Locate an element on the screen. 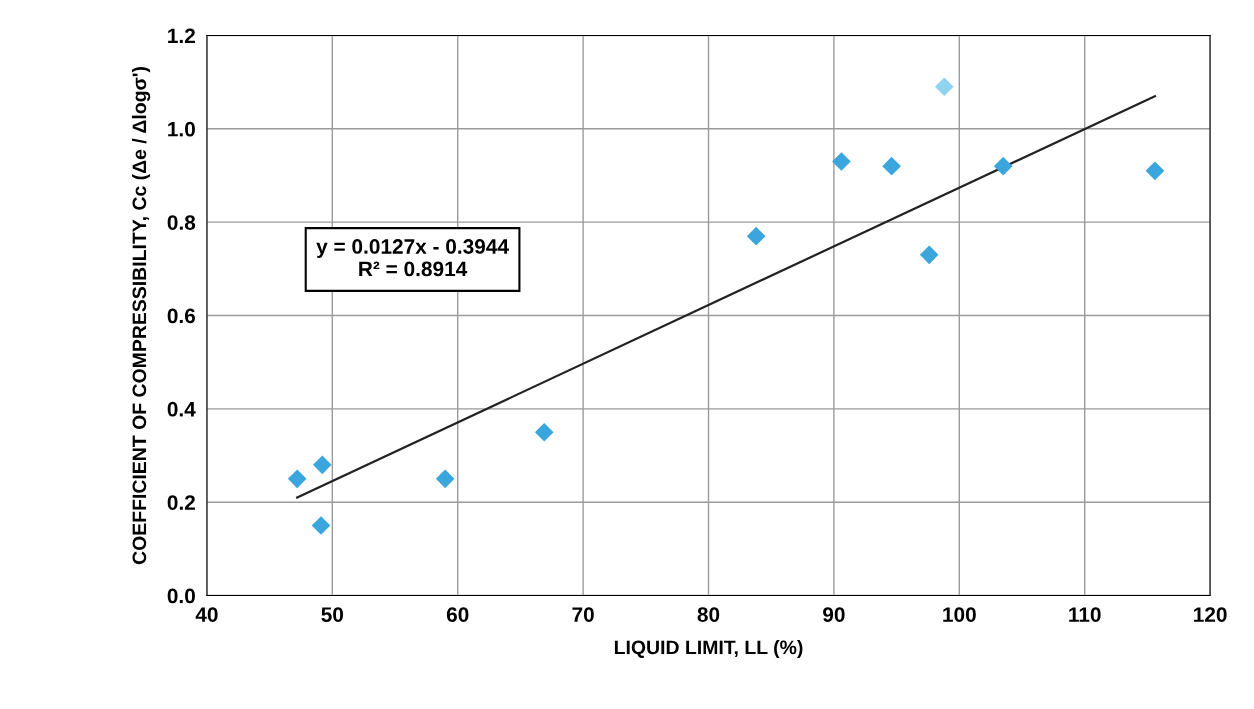 The image size is (1254, 709). x-axis-title: LIQUID LIMIT, LL (%) is located at coordinates (708, 649).